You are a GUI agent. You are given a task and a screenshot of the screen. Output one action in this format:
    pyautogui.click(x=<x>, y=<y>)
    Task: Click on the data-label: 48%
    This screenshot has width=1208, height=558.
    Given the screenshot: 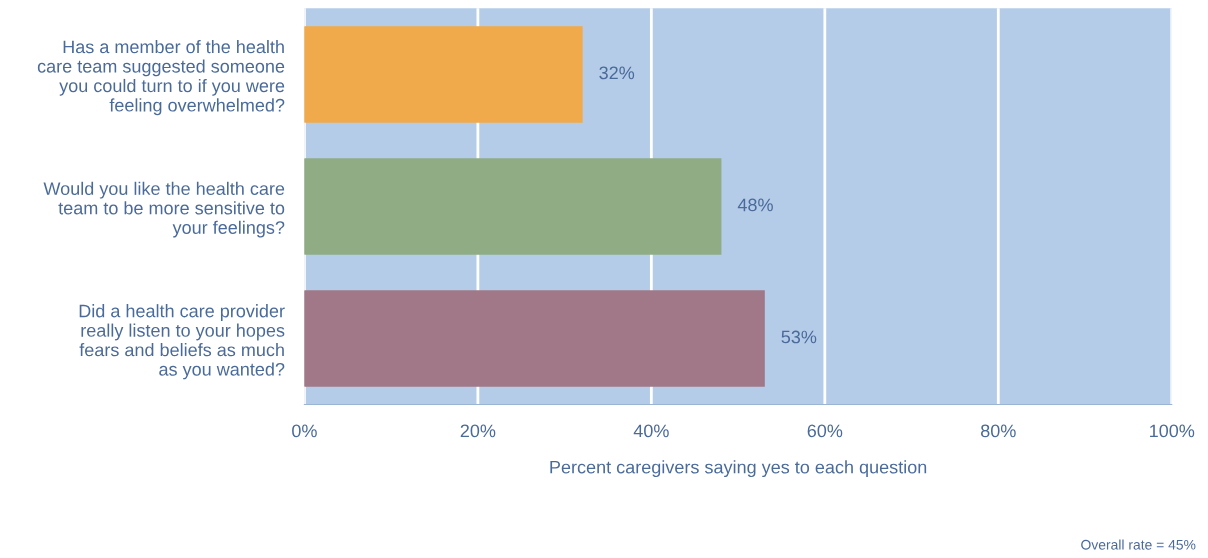 What is the action you would take?
    pyautogui.click(x=755, y=205)
    